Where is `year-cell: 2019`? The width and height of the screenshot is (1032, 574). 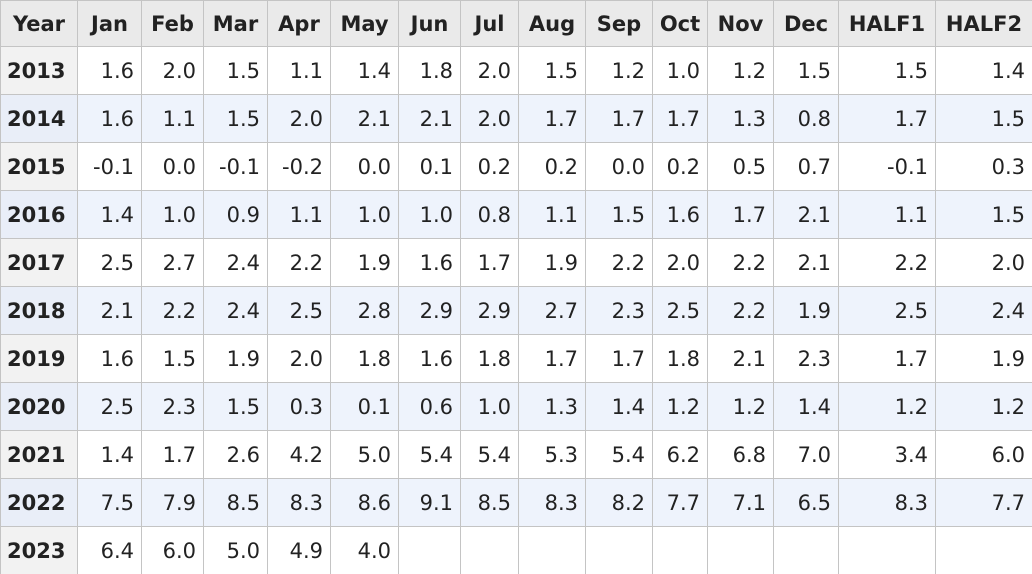
year-cell: 2019 is located at coordinates (39, 358).